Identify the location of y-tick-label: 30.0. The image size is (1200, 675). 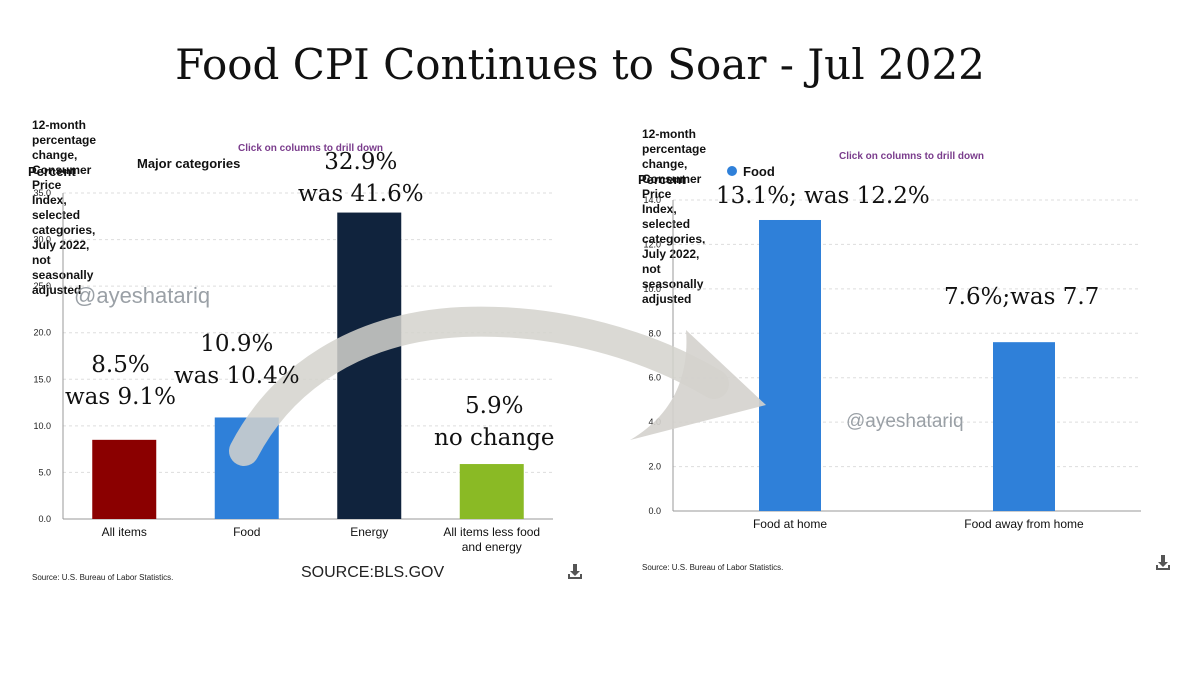
(42, 240).